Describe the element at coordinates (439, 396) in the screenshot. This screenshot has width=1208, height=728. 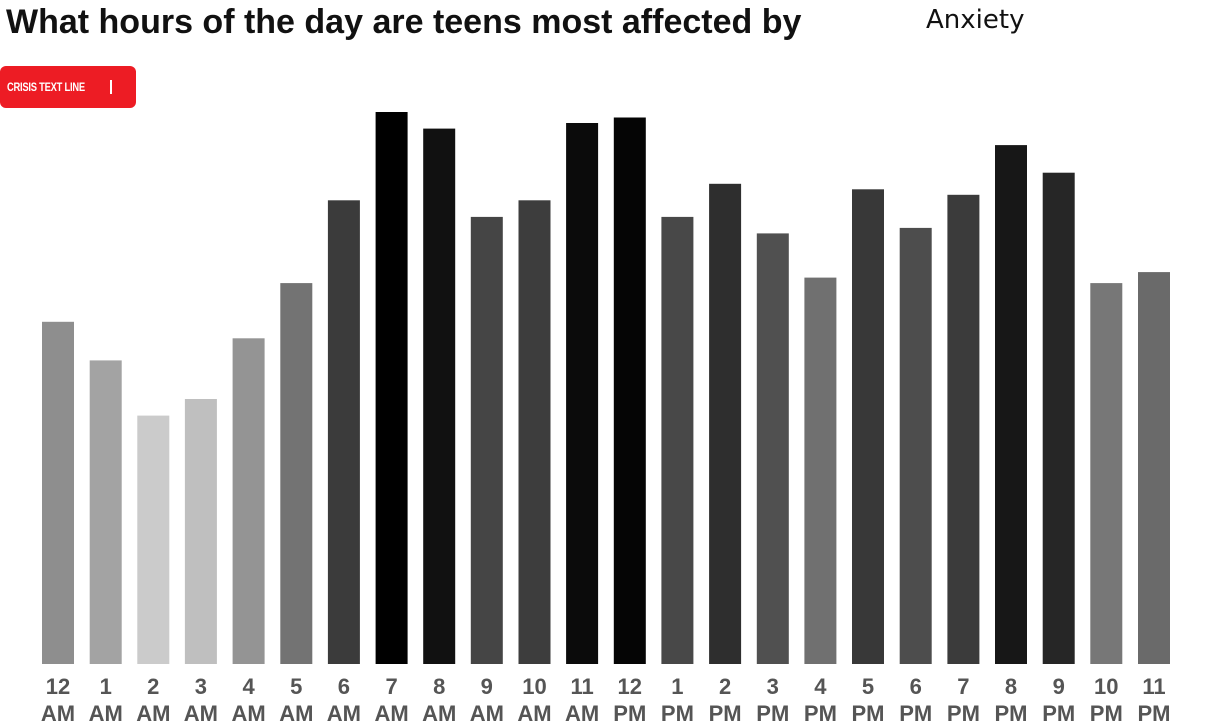
I see `bar-8-am` at that location.